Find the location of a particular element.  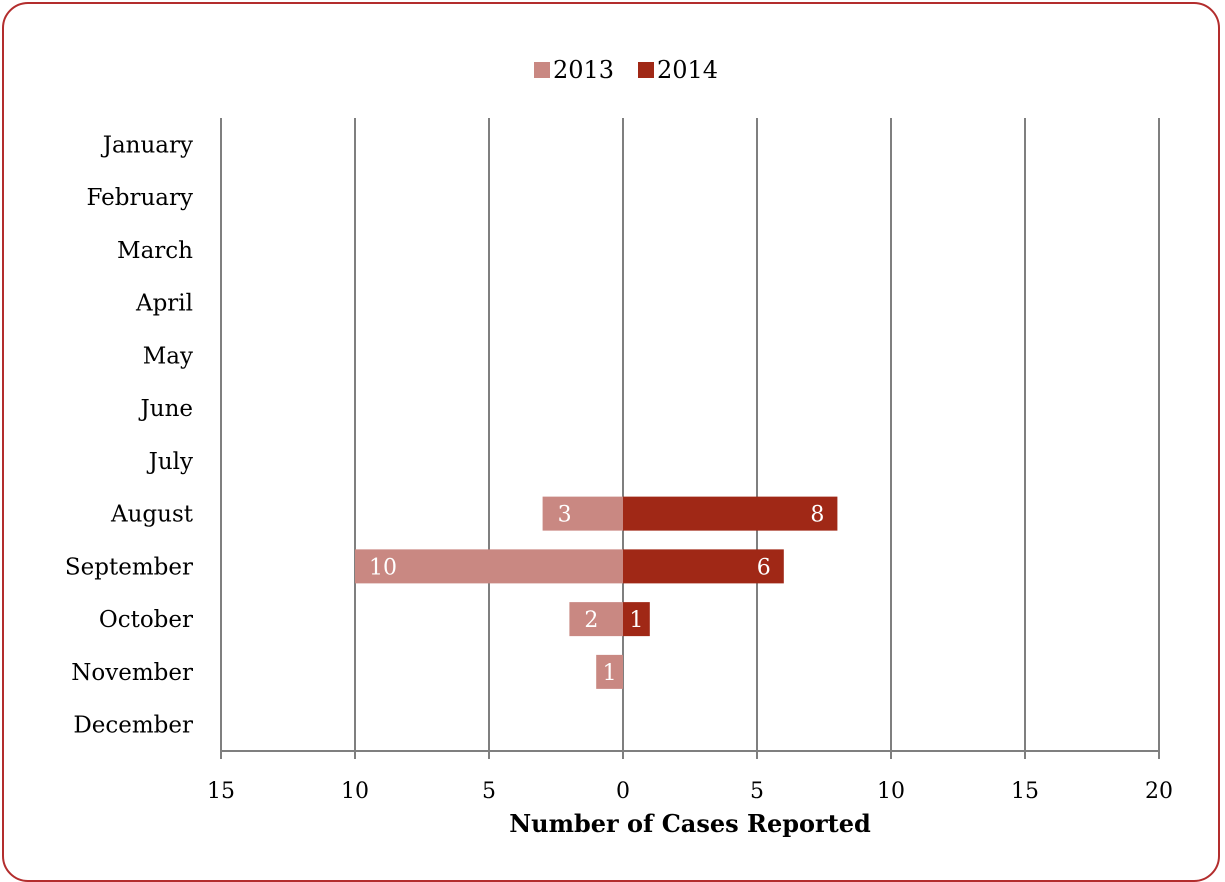

y-category-label: February is located at coordinates (139, 198).